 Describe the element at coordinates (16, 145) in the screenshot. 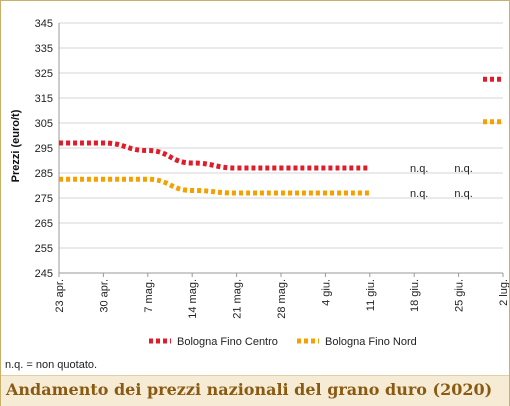

I see `y-axis-label: Prezzi (euro/t)` at that location.